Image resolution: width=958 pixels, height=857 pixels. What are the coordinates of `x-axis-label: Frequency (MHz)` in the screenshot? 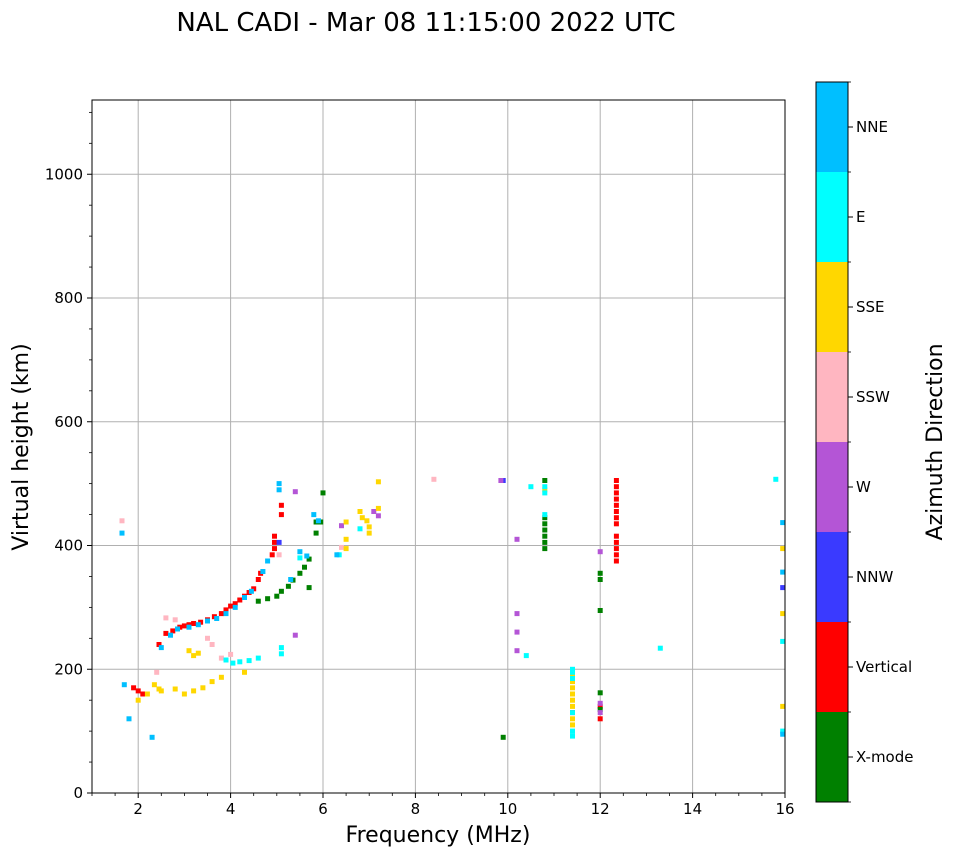 It's located at (438, 835).